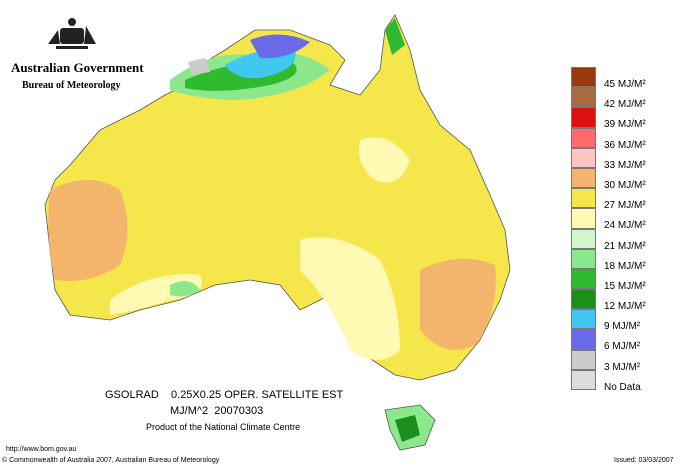 This screenshot has height=467, width=680. I want to click on footer-url: http://www.bom.gov.au, so click(41, 449).